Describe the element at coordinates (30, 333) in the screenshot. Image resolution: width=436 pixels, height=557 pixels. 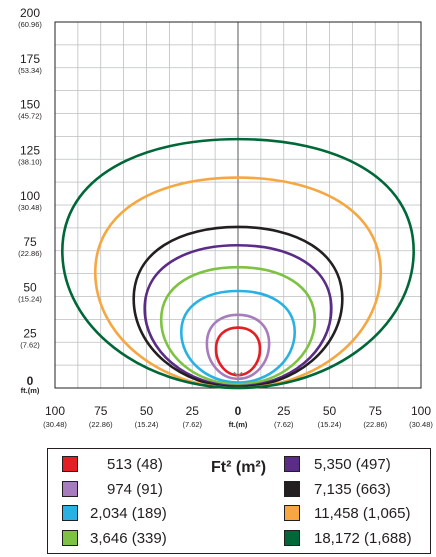
I see `y-tick-label: 25` at that location.